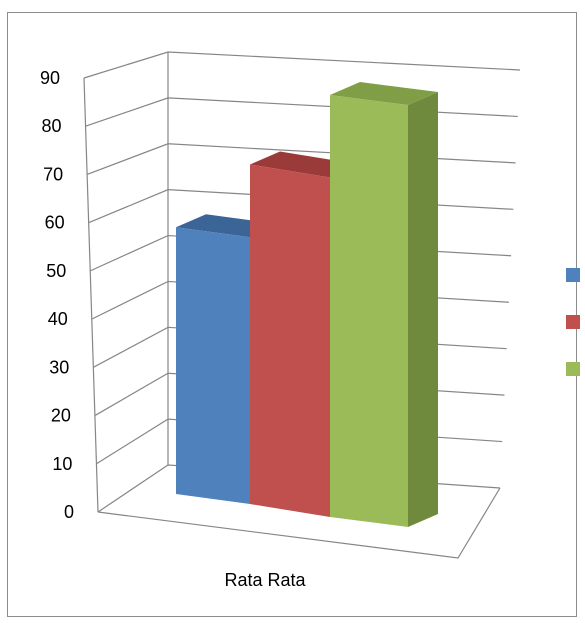 The width and height of the screenshot is (585, 623). I want to click on x-category-label: Rata Rata, so click(265, 580).